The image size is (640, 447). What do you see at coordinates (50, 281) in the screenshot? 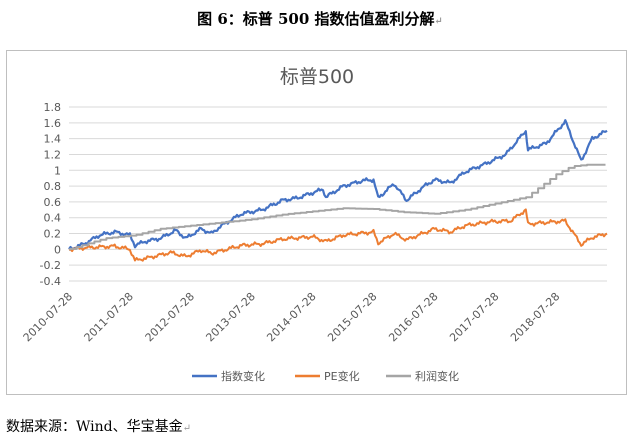
I see `y-tick-label: -0.4` at bounding box center [50, 281].